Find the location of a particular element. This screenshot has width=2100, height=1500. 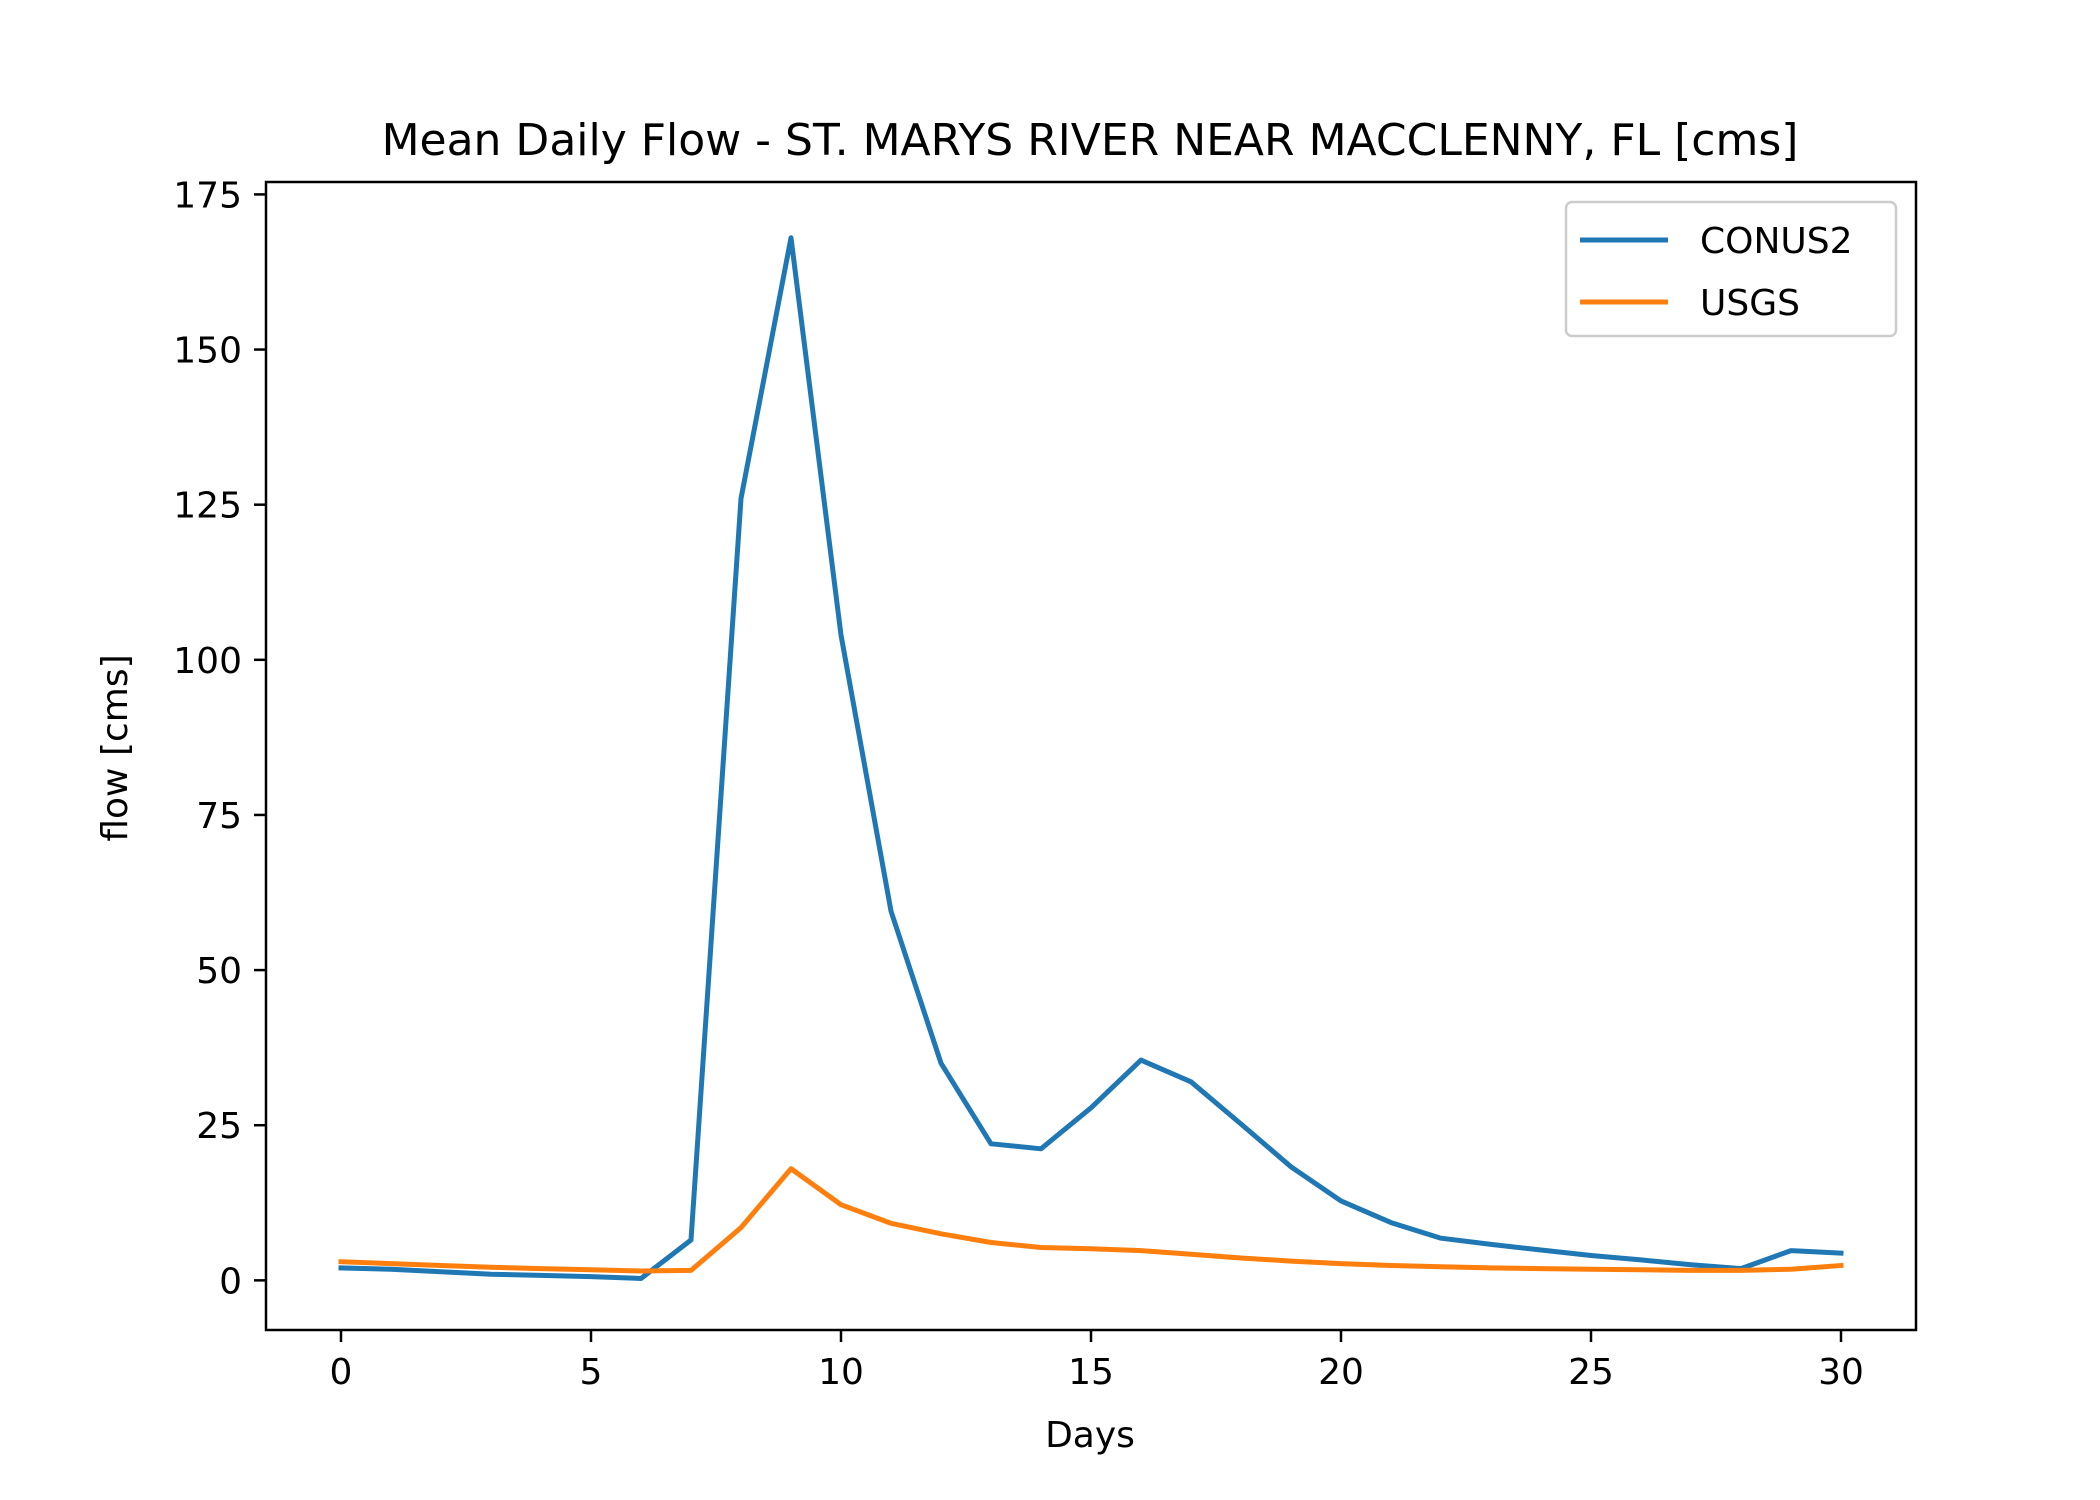

series-line-usgs is located at coordinates (1091, 1220).